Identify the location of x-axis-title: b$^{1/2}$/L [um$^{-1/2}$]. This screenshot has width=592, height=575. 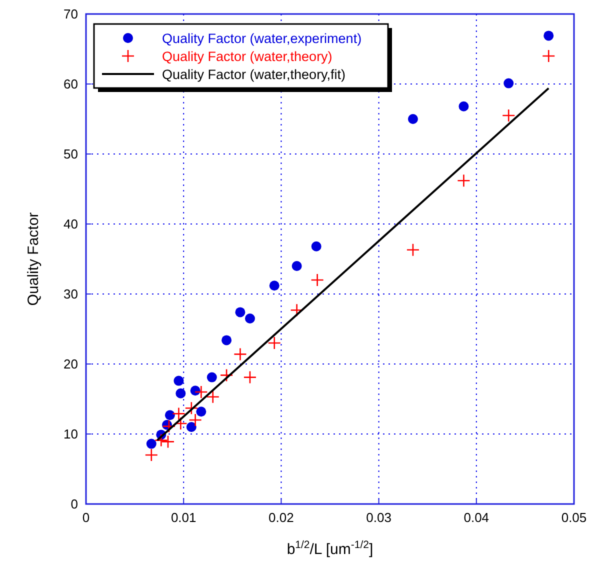
(330, 548).